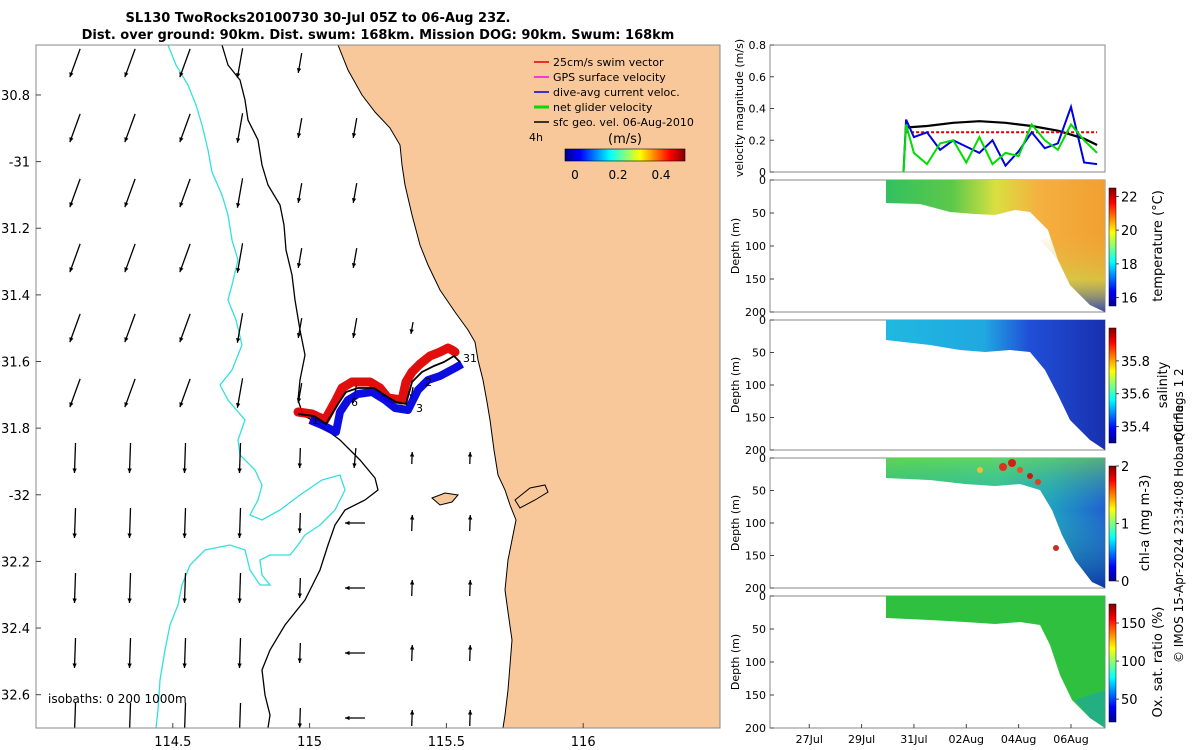  Describe the element at coordinates (1145, 523) in the screenshot. I see `chla-clabel: chl-a (mg m-3)` at that location.